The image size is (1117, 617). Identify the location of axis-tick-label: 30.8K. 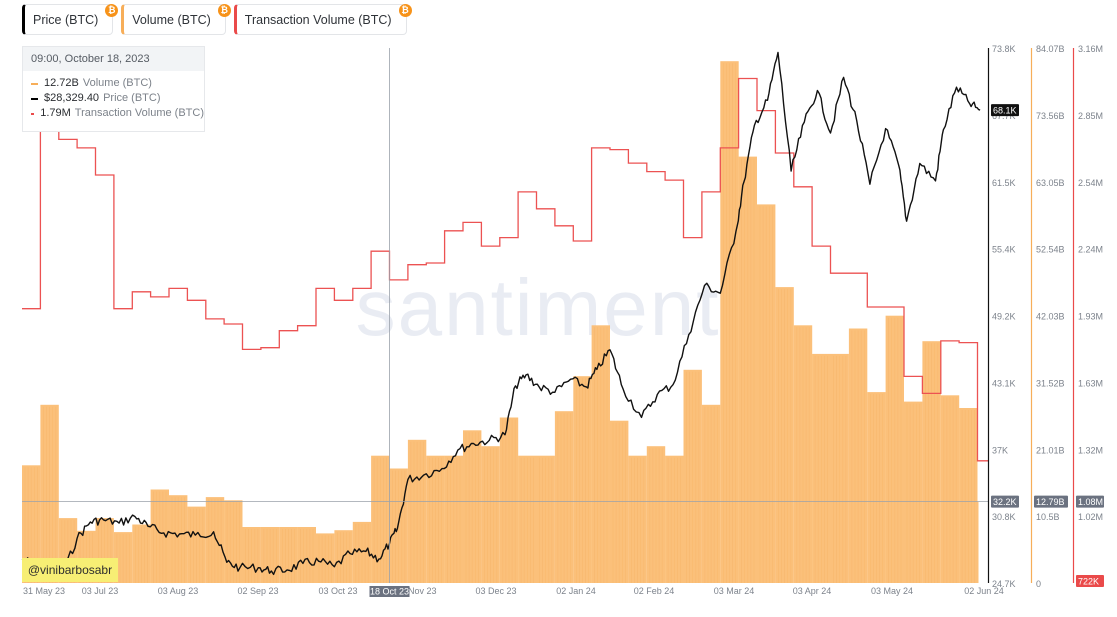
(1004, 517).